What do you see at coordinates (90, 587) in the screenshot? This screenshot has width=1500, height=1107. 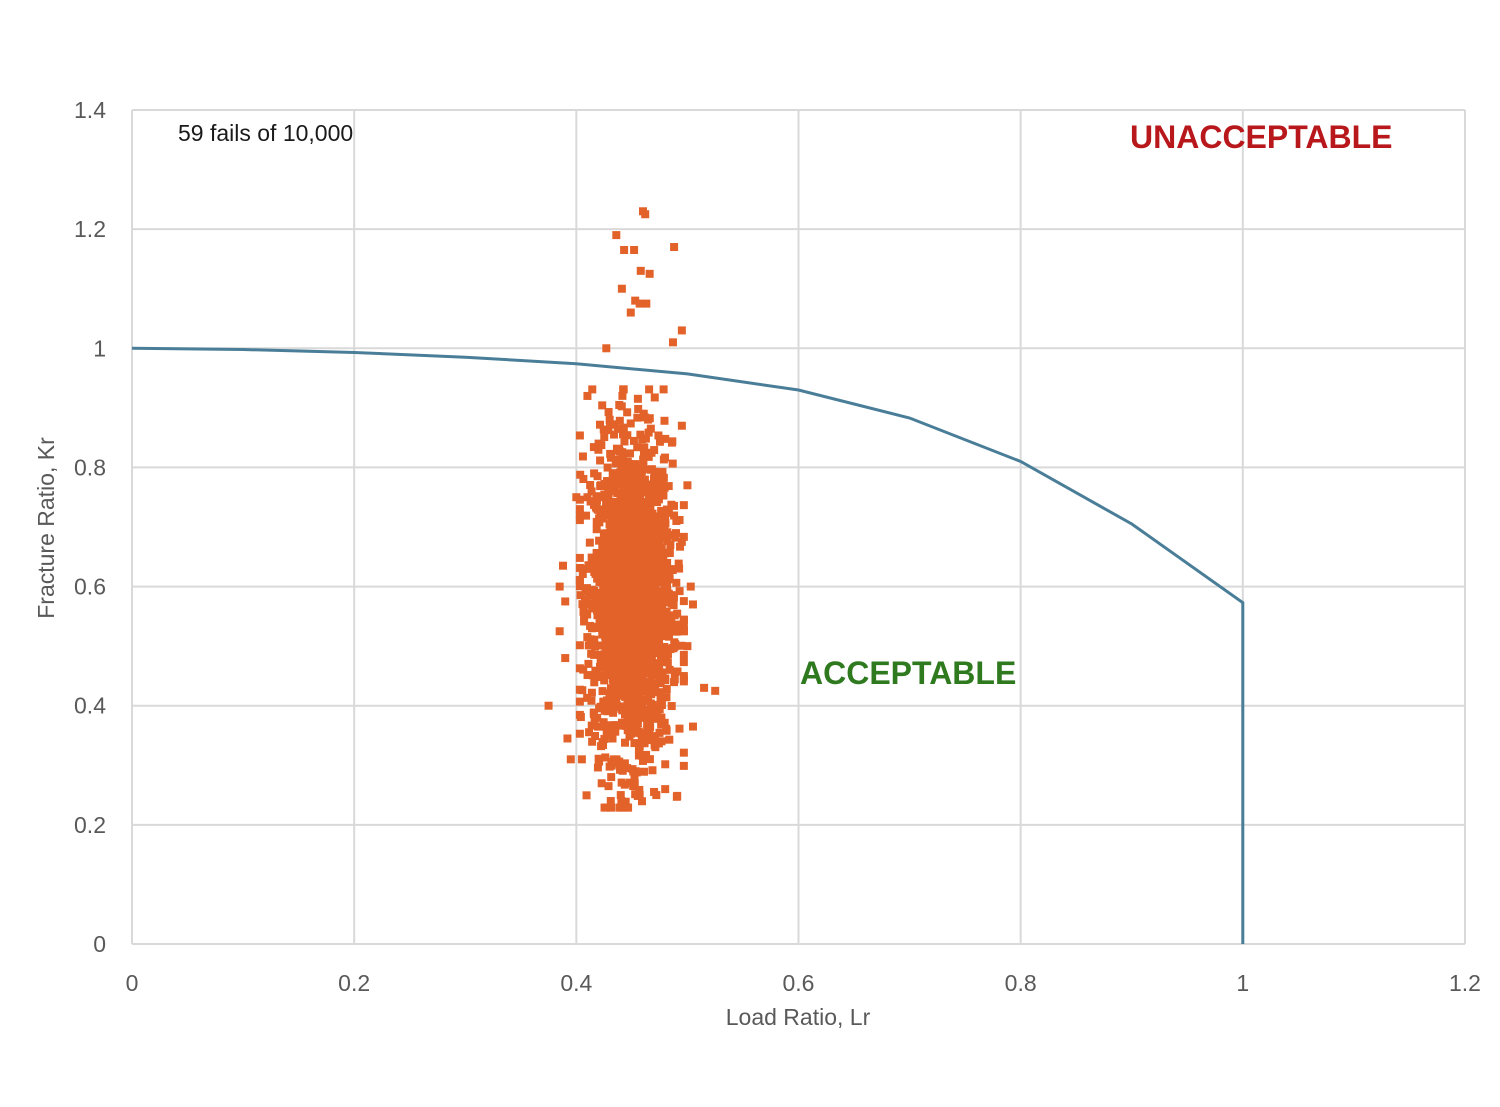 I see `y-tick-label: 0.6` at bounding box center [90, 587].